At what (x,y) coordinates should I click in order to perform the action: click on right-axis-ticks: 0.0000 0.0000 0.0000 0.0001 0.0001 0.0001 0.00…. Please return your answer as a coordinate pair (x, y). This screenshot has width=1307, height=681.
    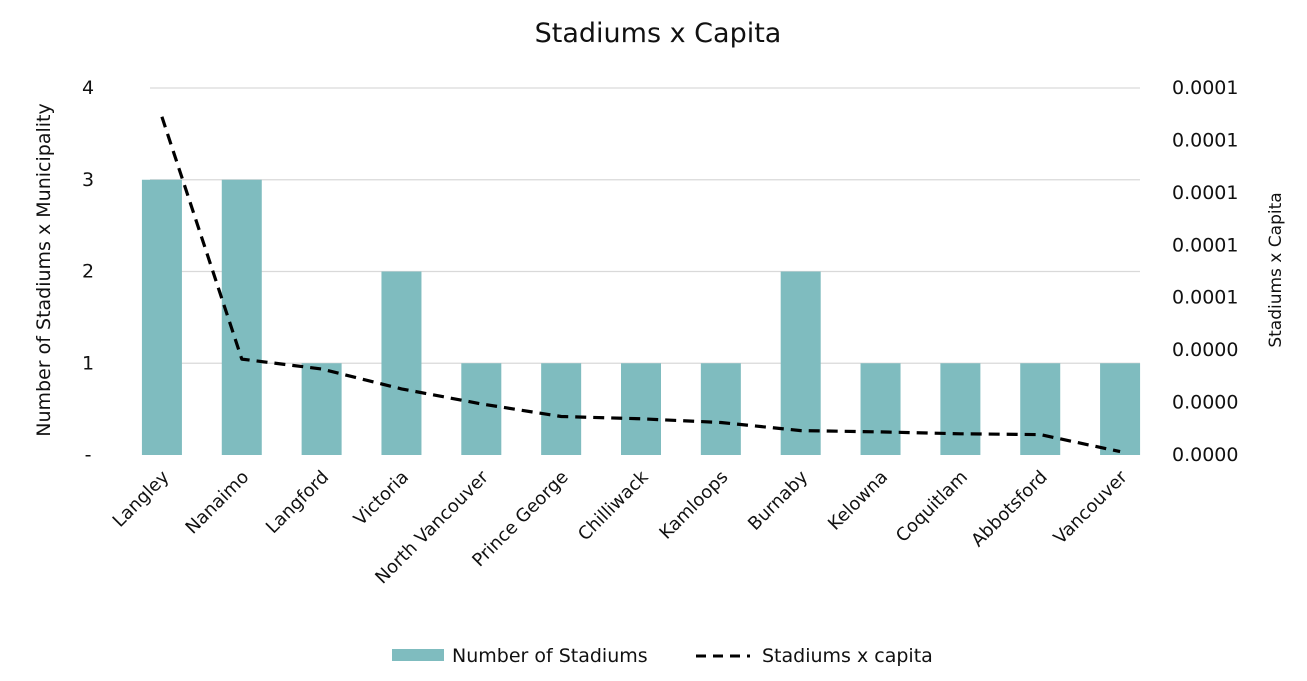
    Looking at the image, I should click on (1205, 271).